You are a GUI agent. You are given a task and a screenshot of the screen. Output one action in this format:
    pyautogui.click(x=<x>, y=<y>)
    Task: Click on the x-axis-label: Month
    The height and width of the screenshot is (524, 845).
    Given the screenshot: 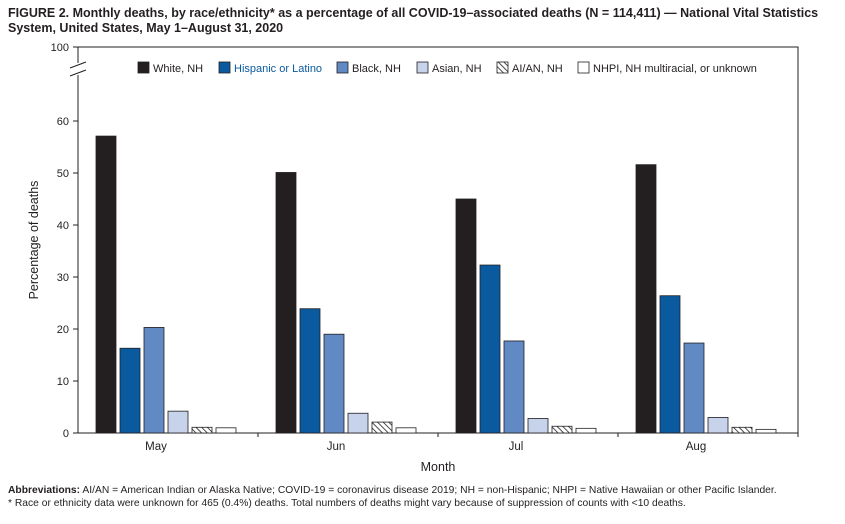 What is the action you would take?
    pyautogui.click(x=438, y=467)
    